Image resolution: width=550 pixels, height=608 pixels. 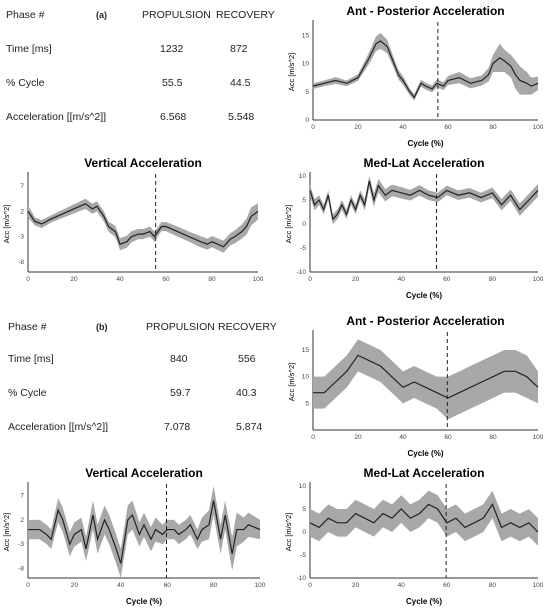 I want to click on table-a-row-name: % Cycle, so click(x=25, y=83).